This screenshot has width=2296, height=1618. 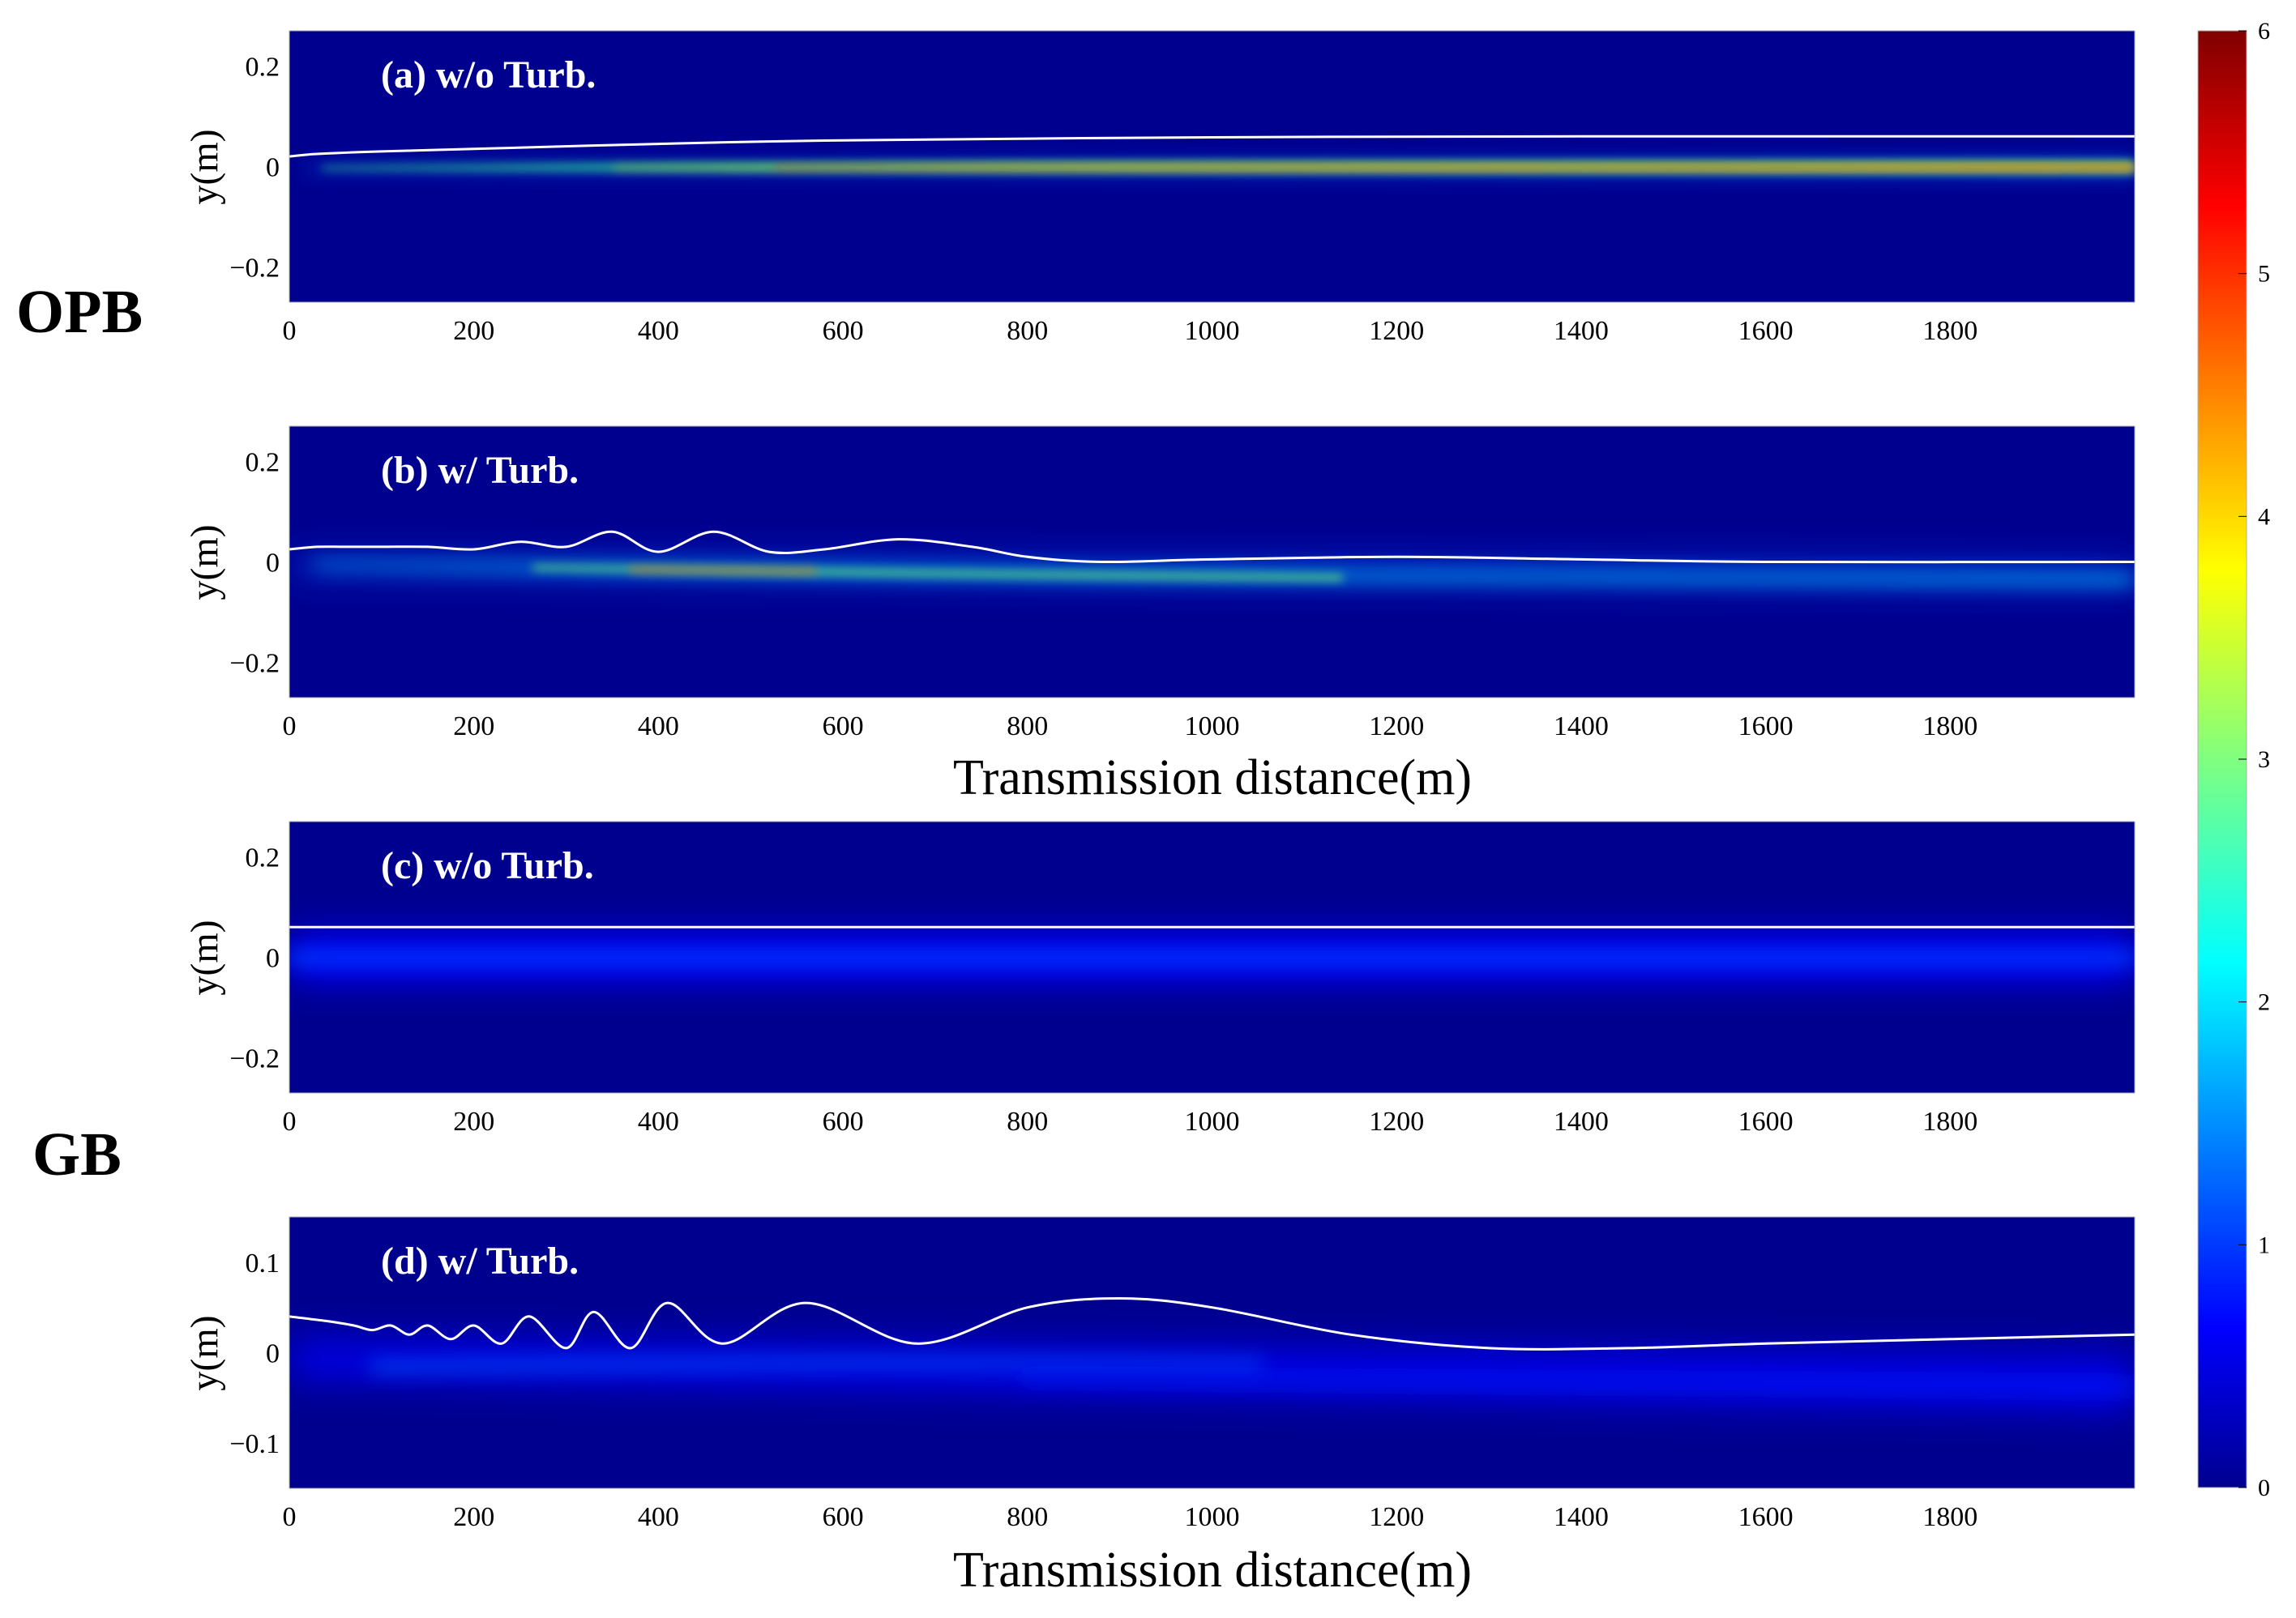 I want to click on x-axis-label-b: Transmission distance(m), so click(x=1212, y=778).